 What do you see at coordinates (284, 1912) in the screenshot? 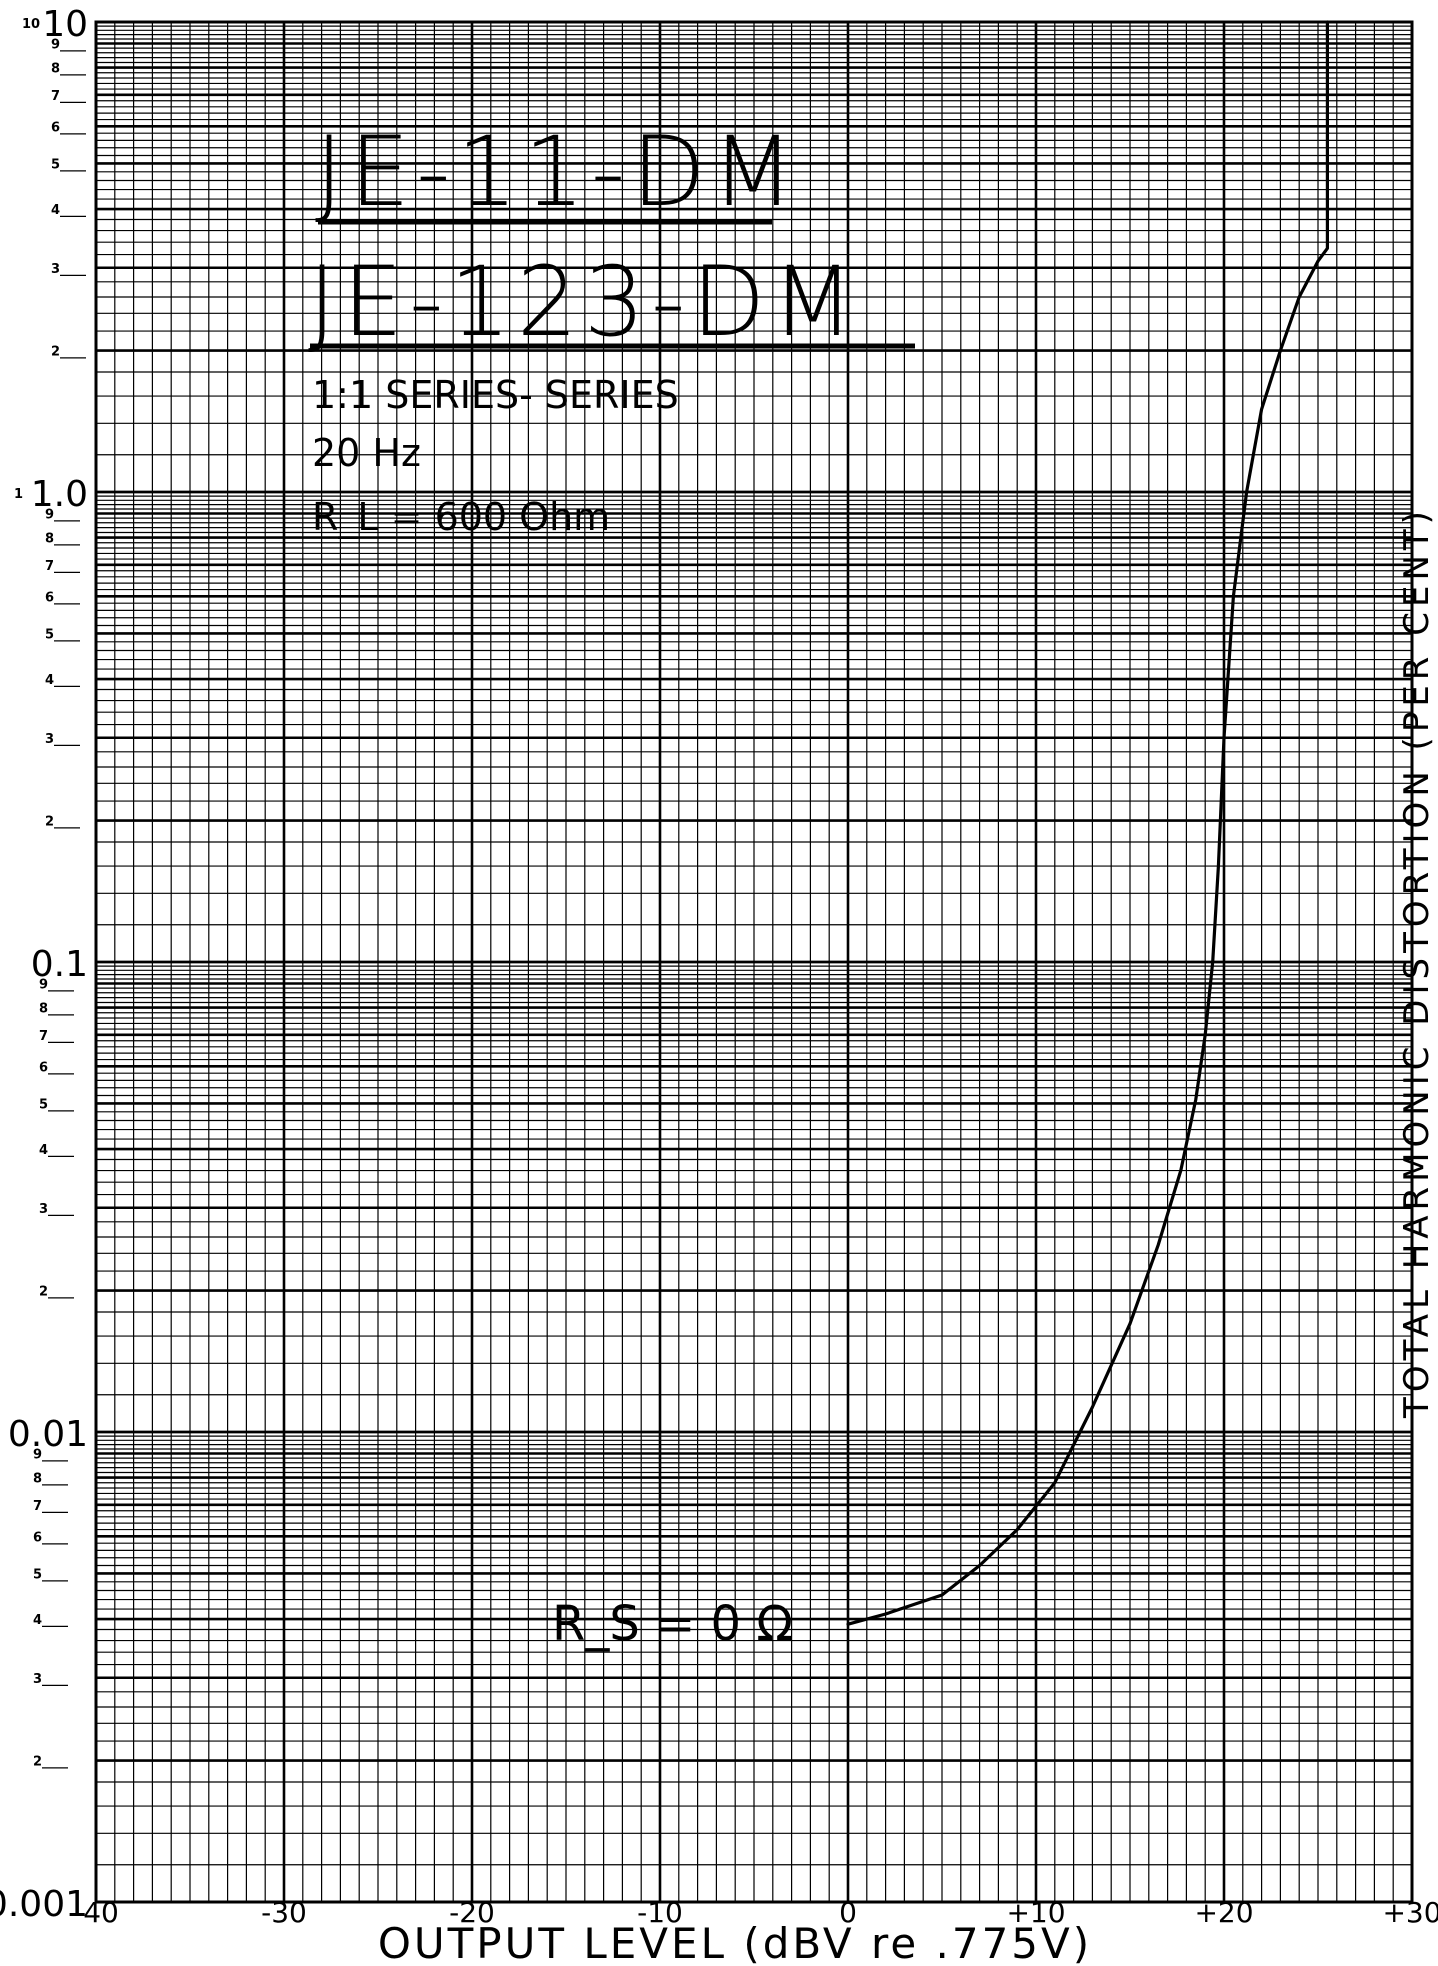
I see `x-tick-label: -30` at bounding box center [284, 1912].